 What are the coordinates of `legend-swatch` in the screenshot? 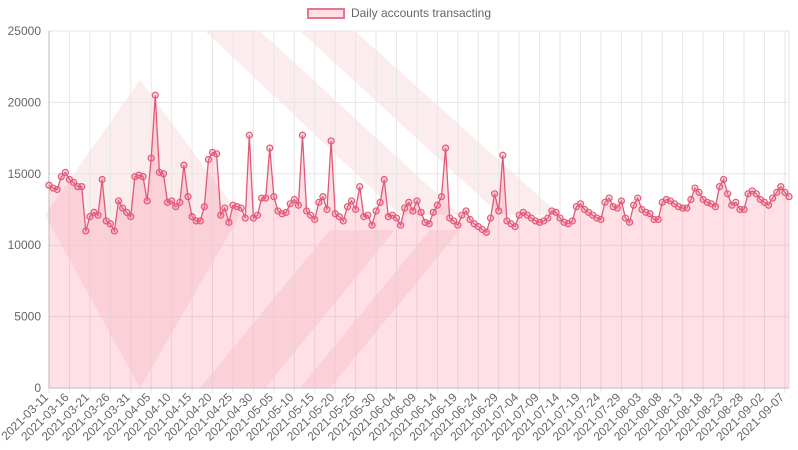 It's located at (325, 13).